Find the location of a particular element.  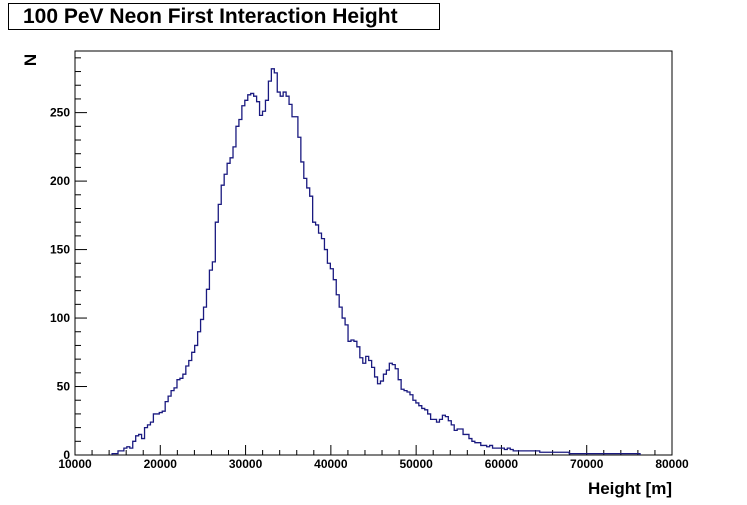

y-tick-label: 0 is located at coordinates (66, 455).